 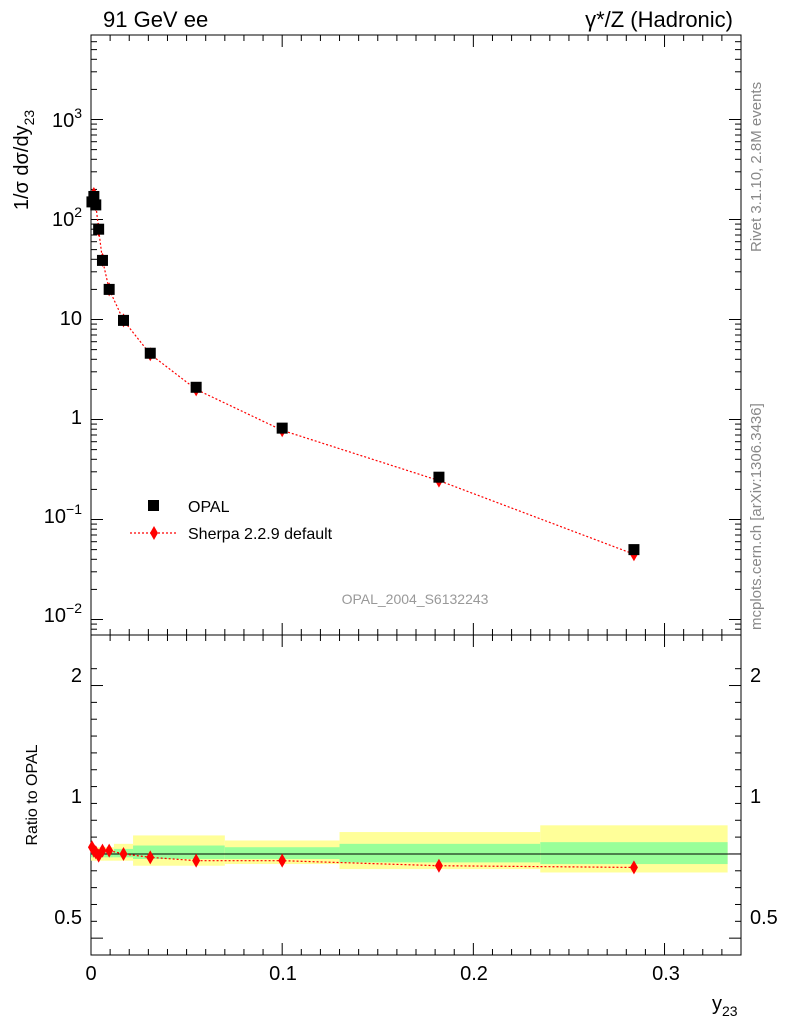 What do you see at coordinates (231, 521) in the screenshot?
I see `legend: OPAL Sherpa 2.2.9 default` at bounding box center [231, 521].